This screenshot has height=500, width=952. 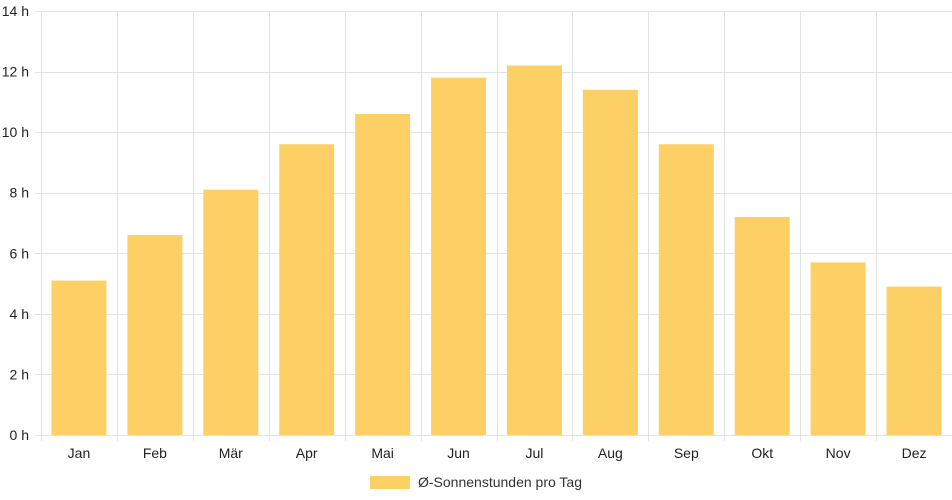 I want to click on y-tick-label: 4 h, so click(x=19, y=314).